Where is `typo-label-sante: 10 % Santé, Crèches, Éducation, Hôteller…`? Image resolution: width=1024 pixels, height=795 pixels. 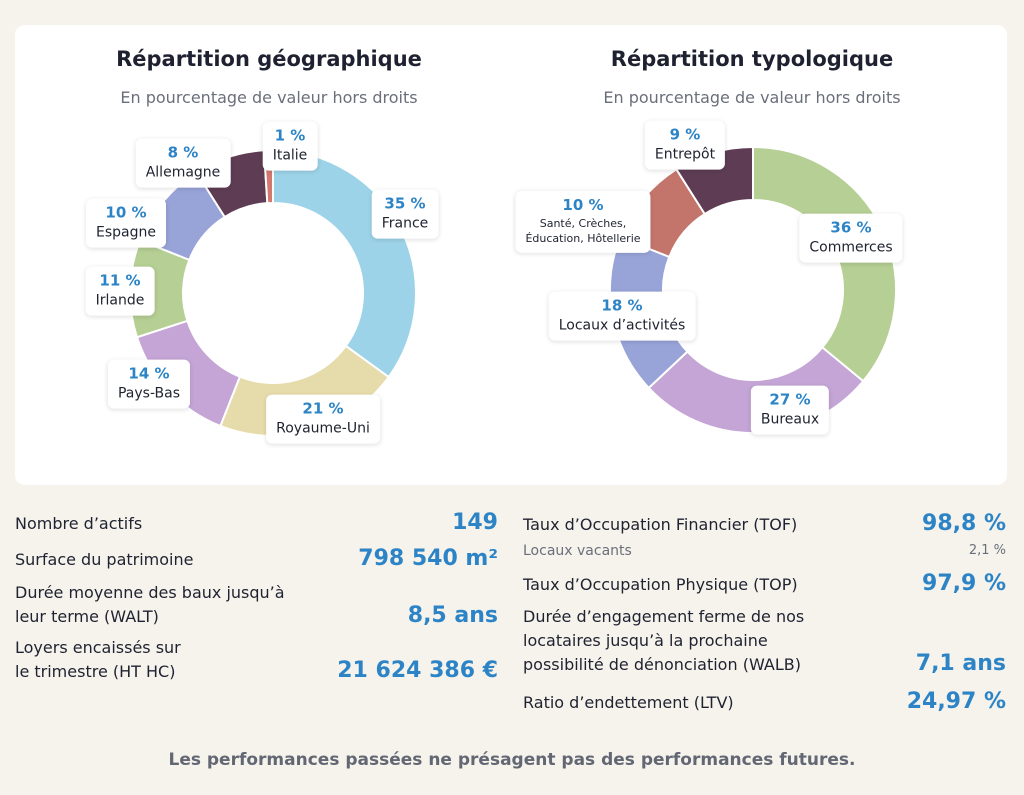 typo-label-sante: 10 % Santé, Crèches, Éducation, Hôteller… is located at coordinates (583, 222).